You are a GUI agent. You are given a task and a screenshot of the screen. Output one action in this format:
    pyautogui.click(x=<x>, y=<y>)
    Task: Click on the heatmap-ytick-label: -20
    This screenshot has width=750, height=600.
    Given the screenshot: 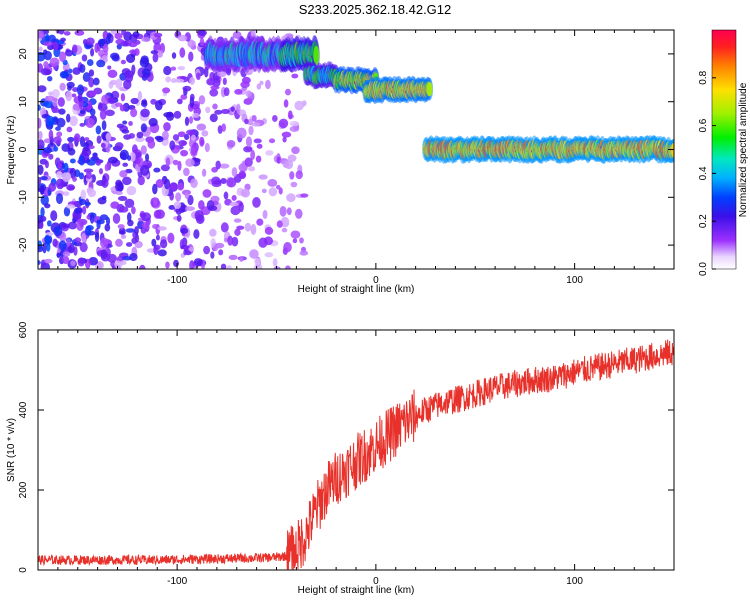 What is the action you would take?
    pyautogui.click(x=23, y=244)
    